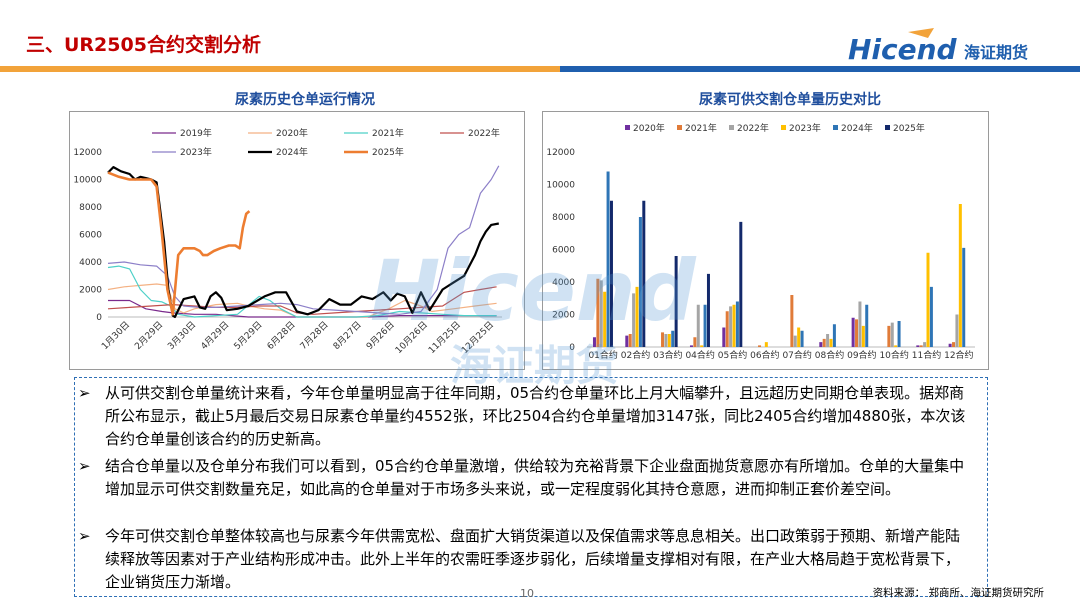 This screenshot has height=608, width=1080. I want to click on bar-2024年-12合约, so click(964, 297).